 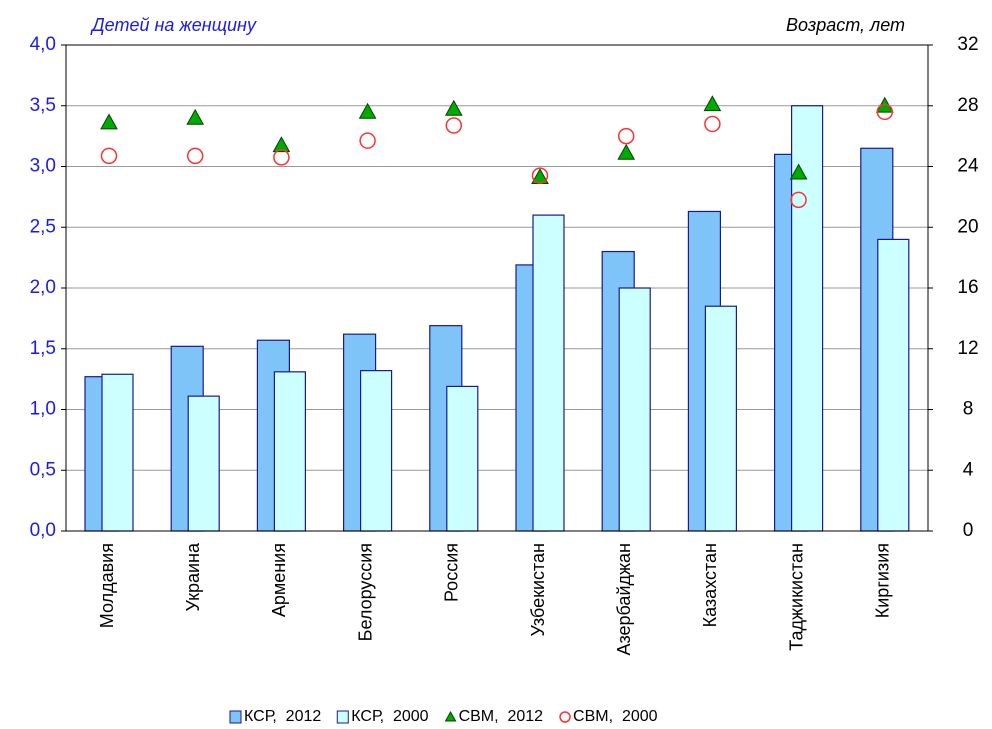 I want to click on y-tick-label: 3,5, so click(x=43, y=105).